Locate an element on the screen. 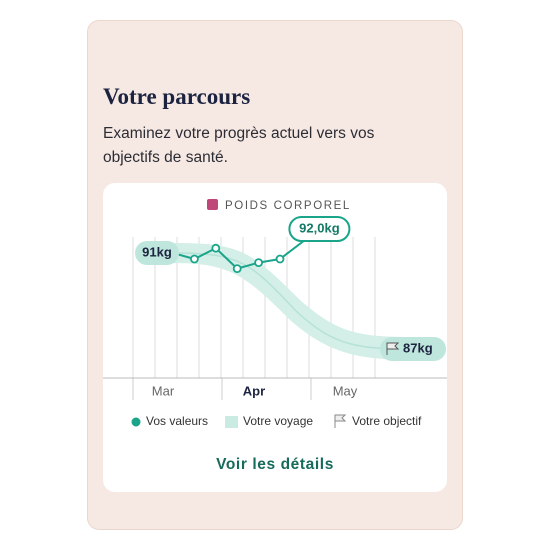  legend-label: Votre voyage is located at coordinates (278, 421).